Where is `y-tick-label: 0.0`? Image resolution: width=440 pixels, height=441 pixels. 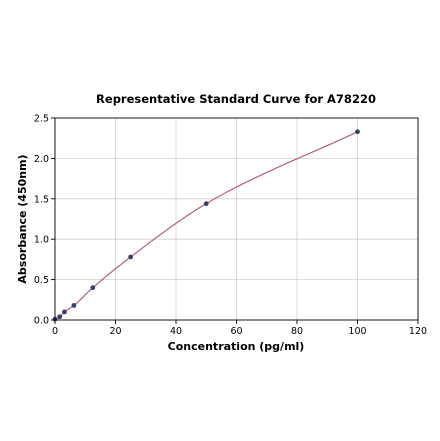 y-tick-label: 0.0 is located at coordinates (41, 321).